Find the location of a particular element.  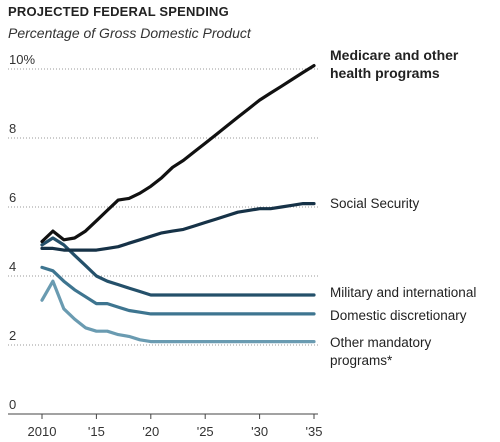

series-label-other-mandatory-programs: Other mandatory programs* is located at coordinates (381, 351).